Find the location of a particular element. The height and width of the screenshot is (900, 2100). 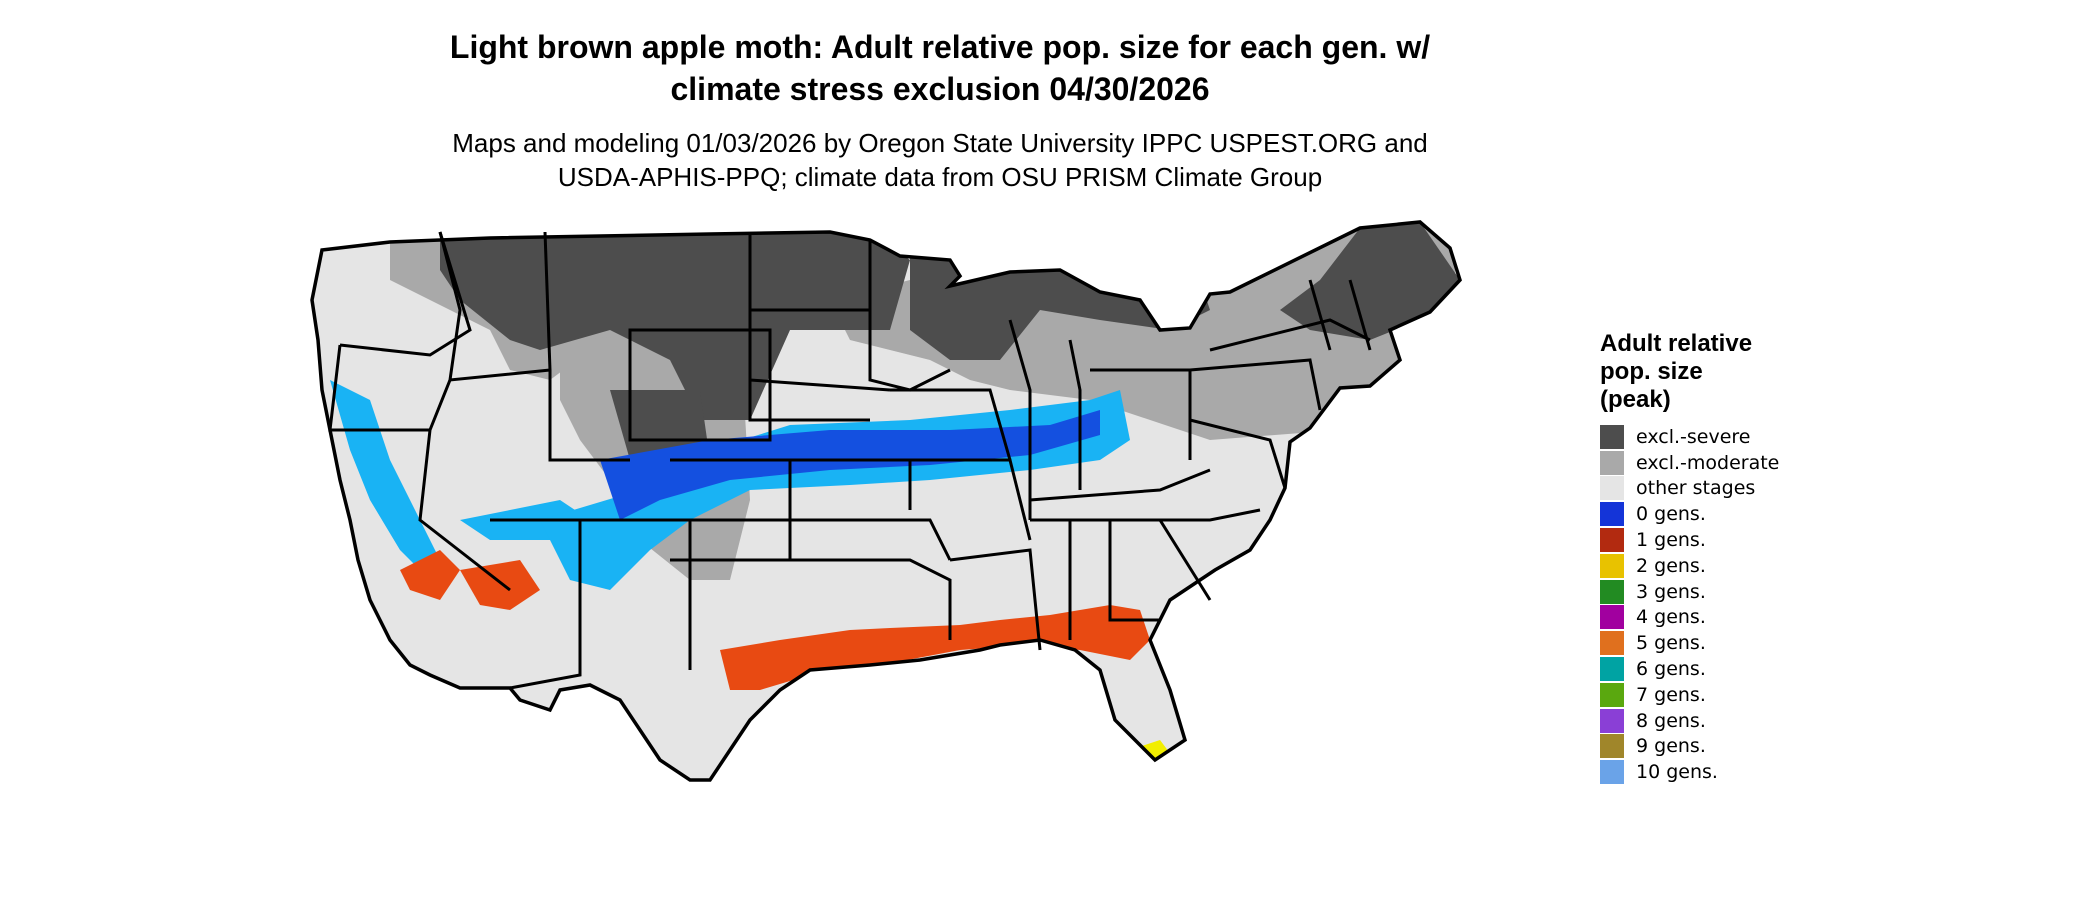

border-oklahoma-texas is located at coordinates (866, 599).